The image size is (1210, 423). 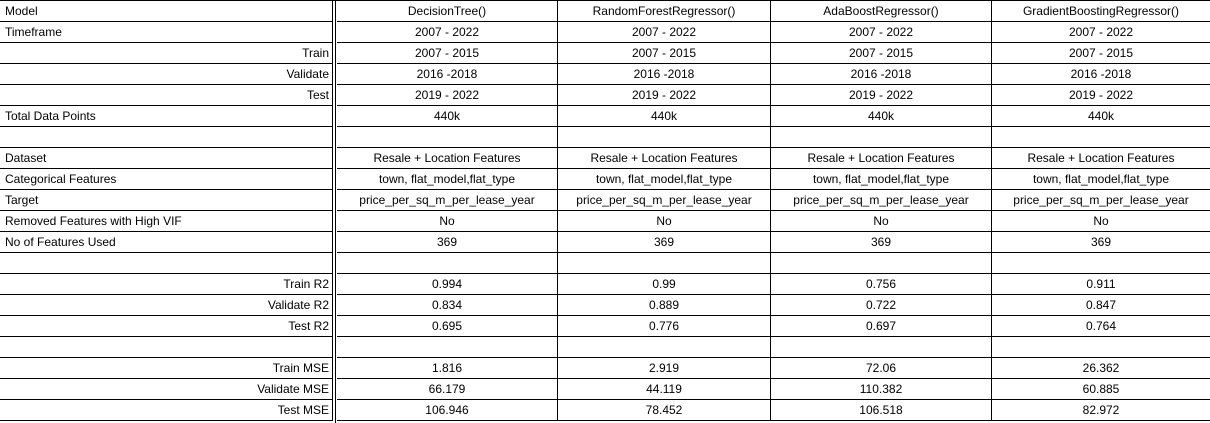 I want to click on value-cell: 0.697, so click(x=881, y=326).